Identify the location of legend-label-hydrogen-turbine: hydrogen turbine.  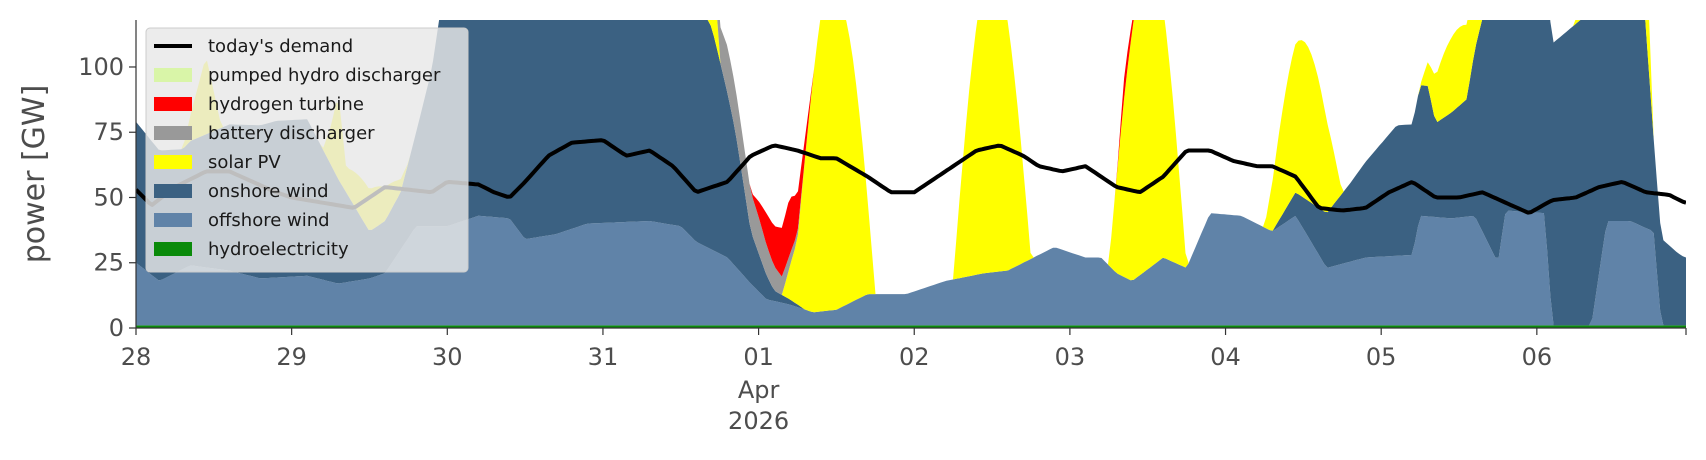
(286, 104).